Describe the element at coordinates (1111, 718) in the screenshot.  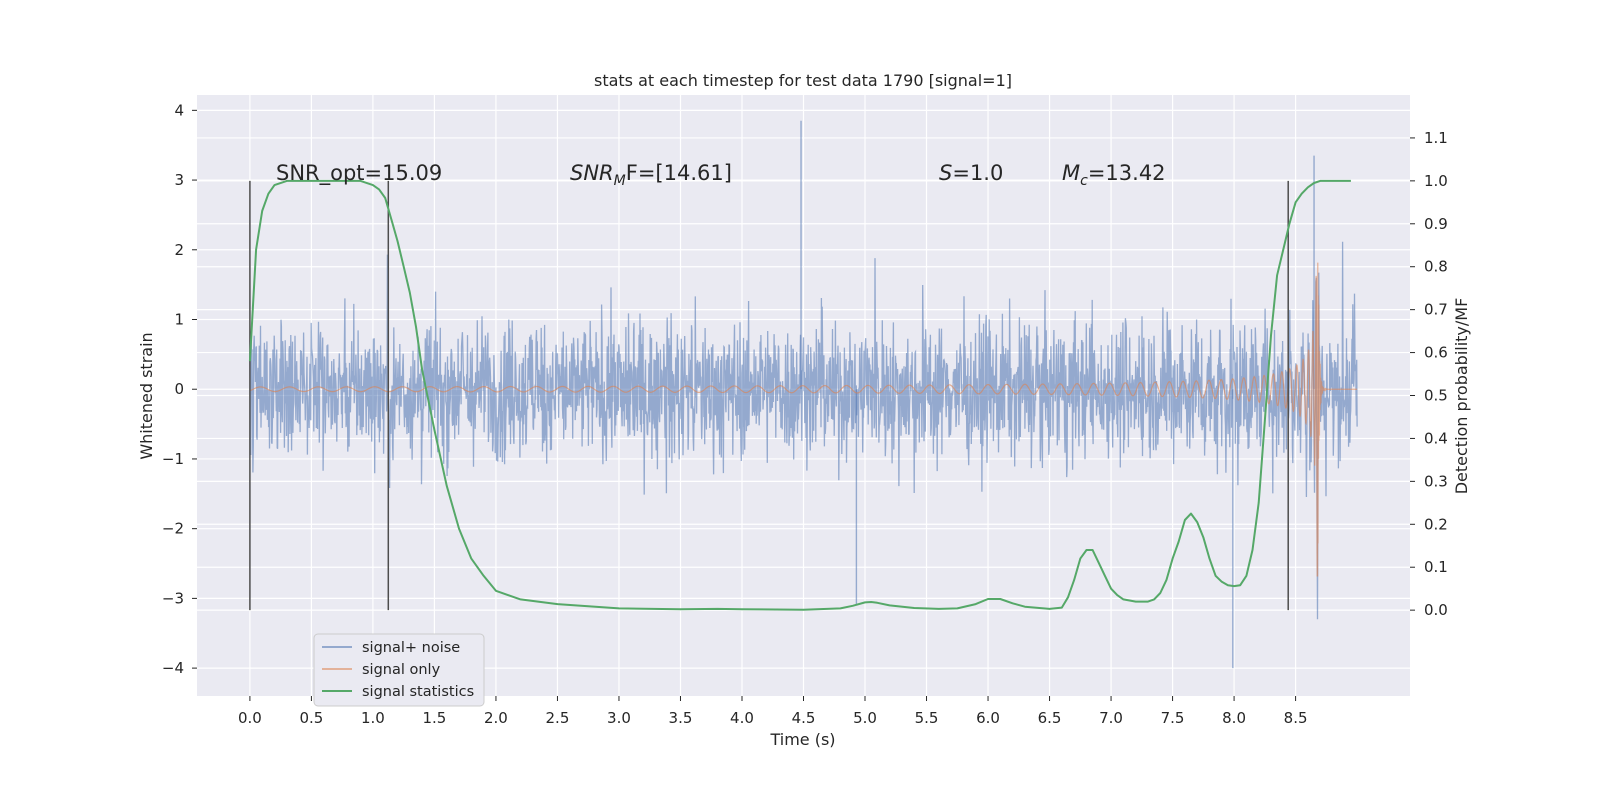
I see `x-tick-label: 7.0` at that location.